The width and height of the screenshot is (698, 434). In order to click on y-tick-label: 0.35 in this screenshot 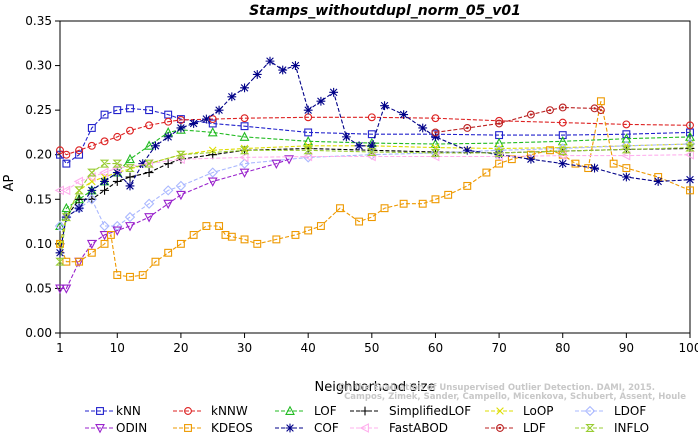, I will do `click(38, 21)`.